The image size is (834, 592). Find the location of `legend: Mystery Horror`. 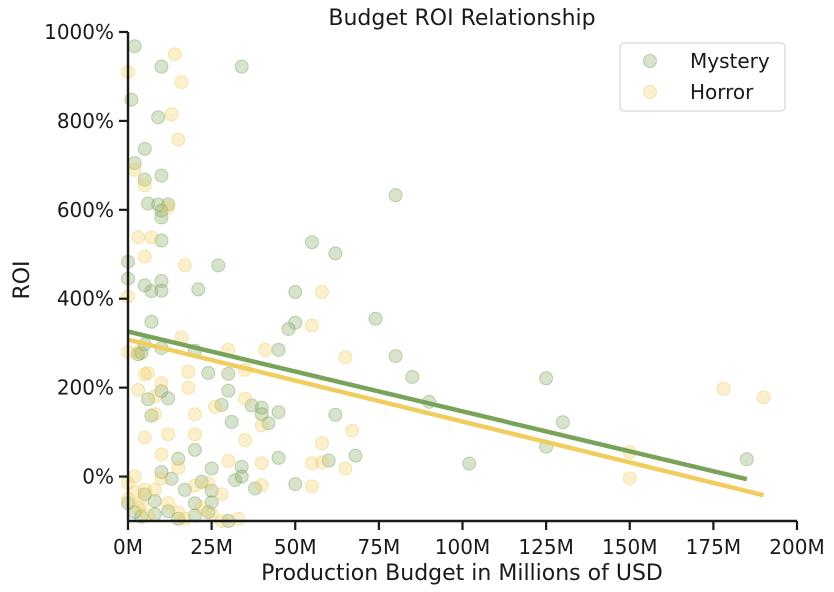

legend: Mystery Horror is located at coordinates (702, 77).